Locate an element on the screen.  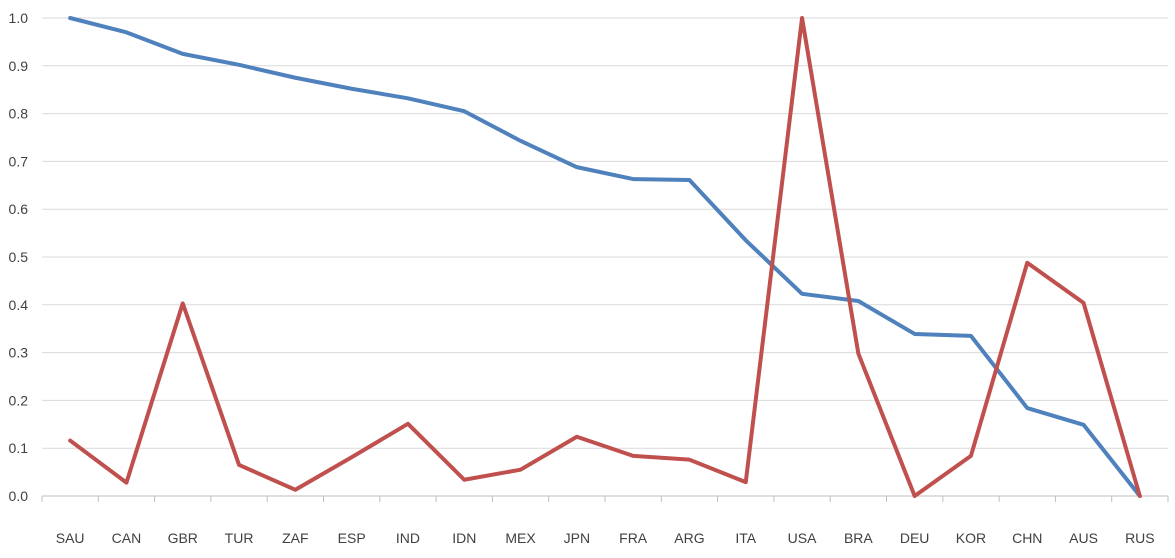
x-tick-label: USA is located at coordinates (802, 538).